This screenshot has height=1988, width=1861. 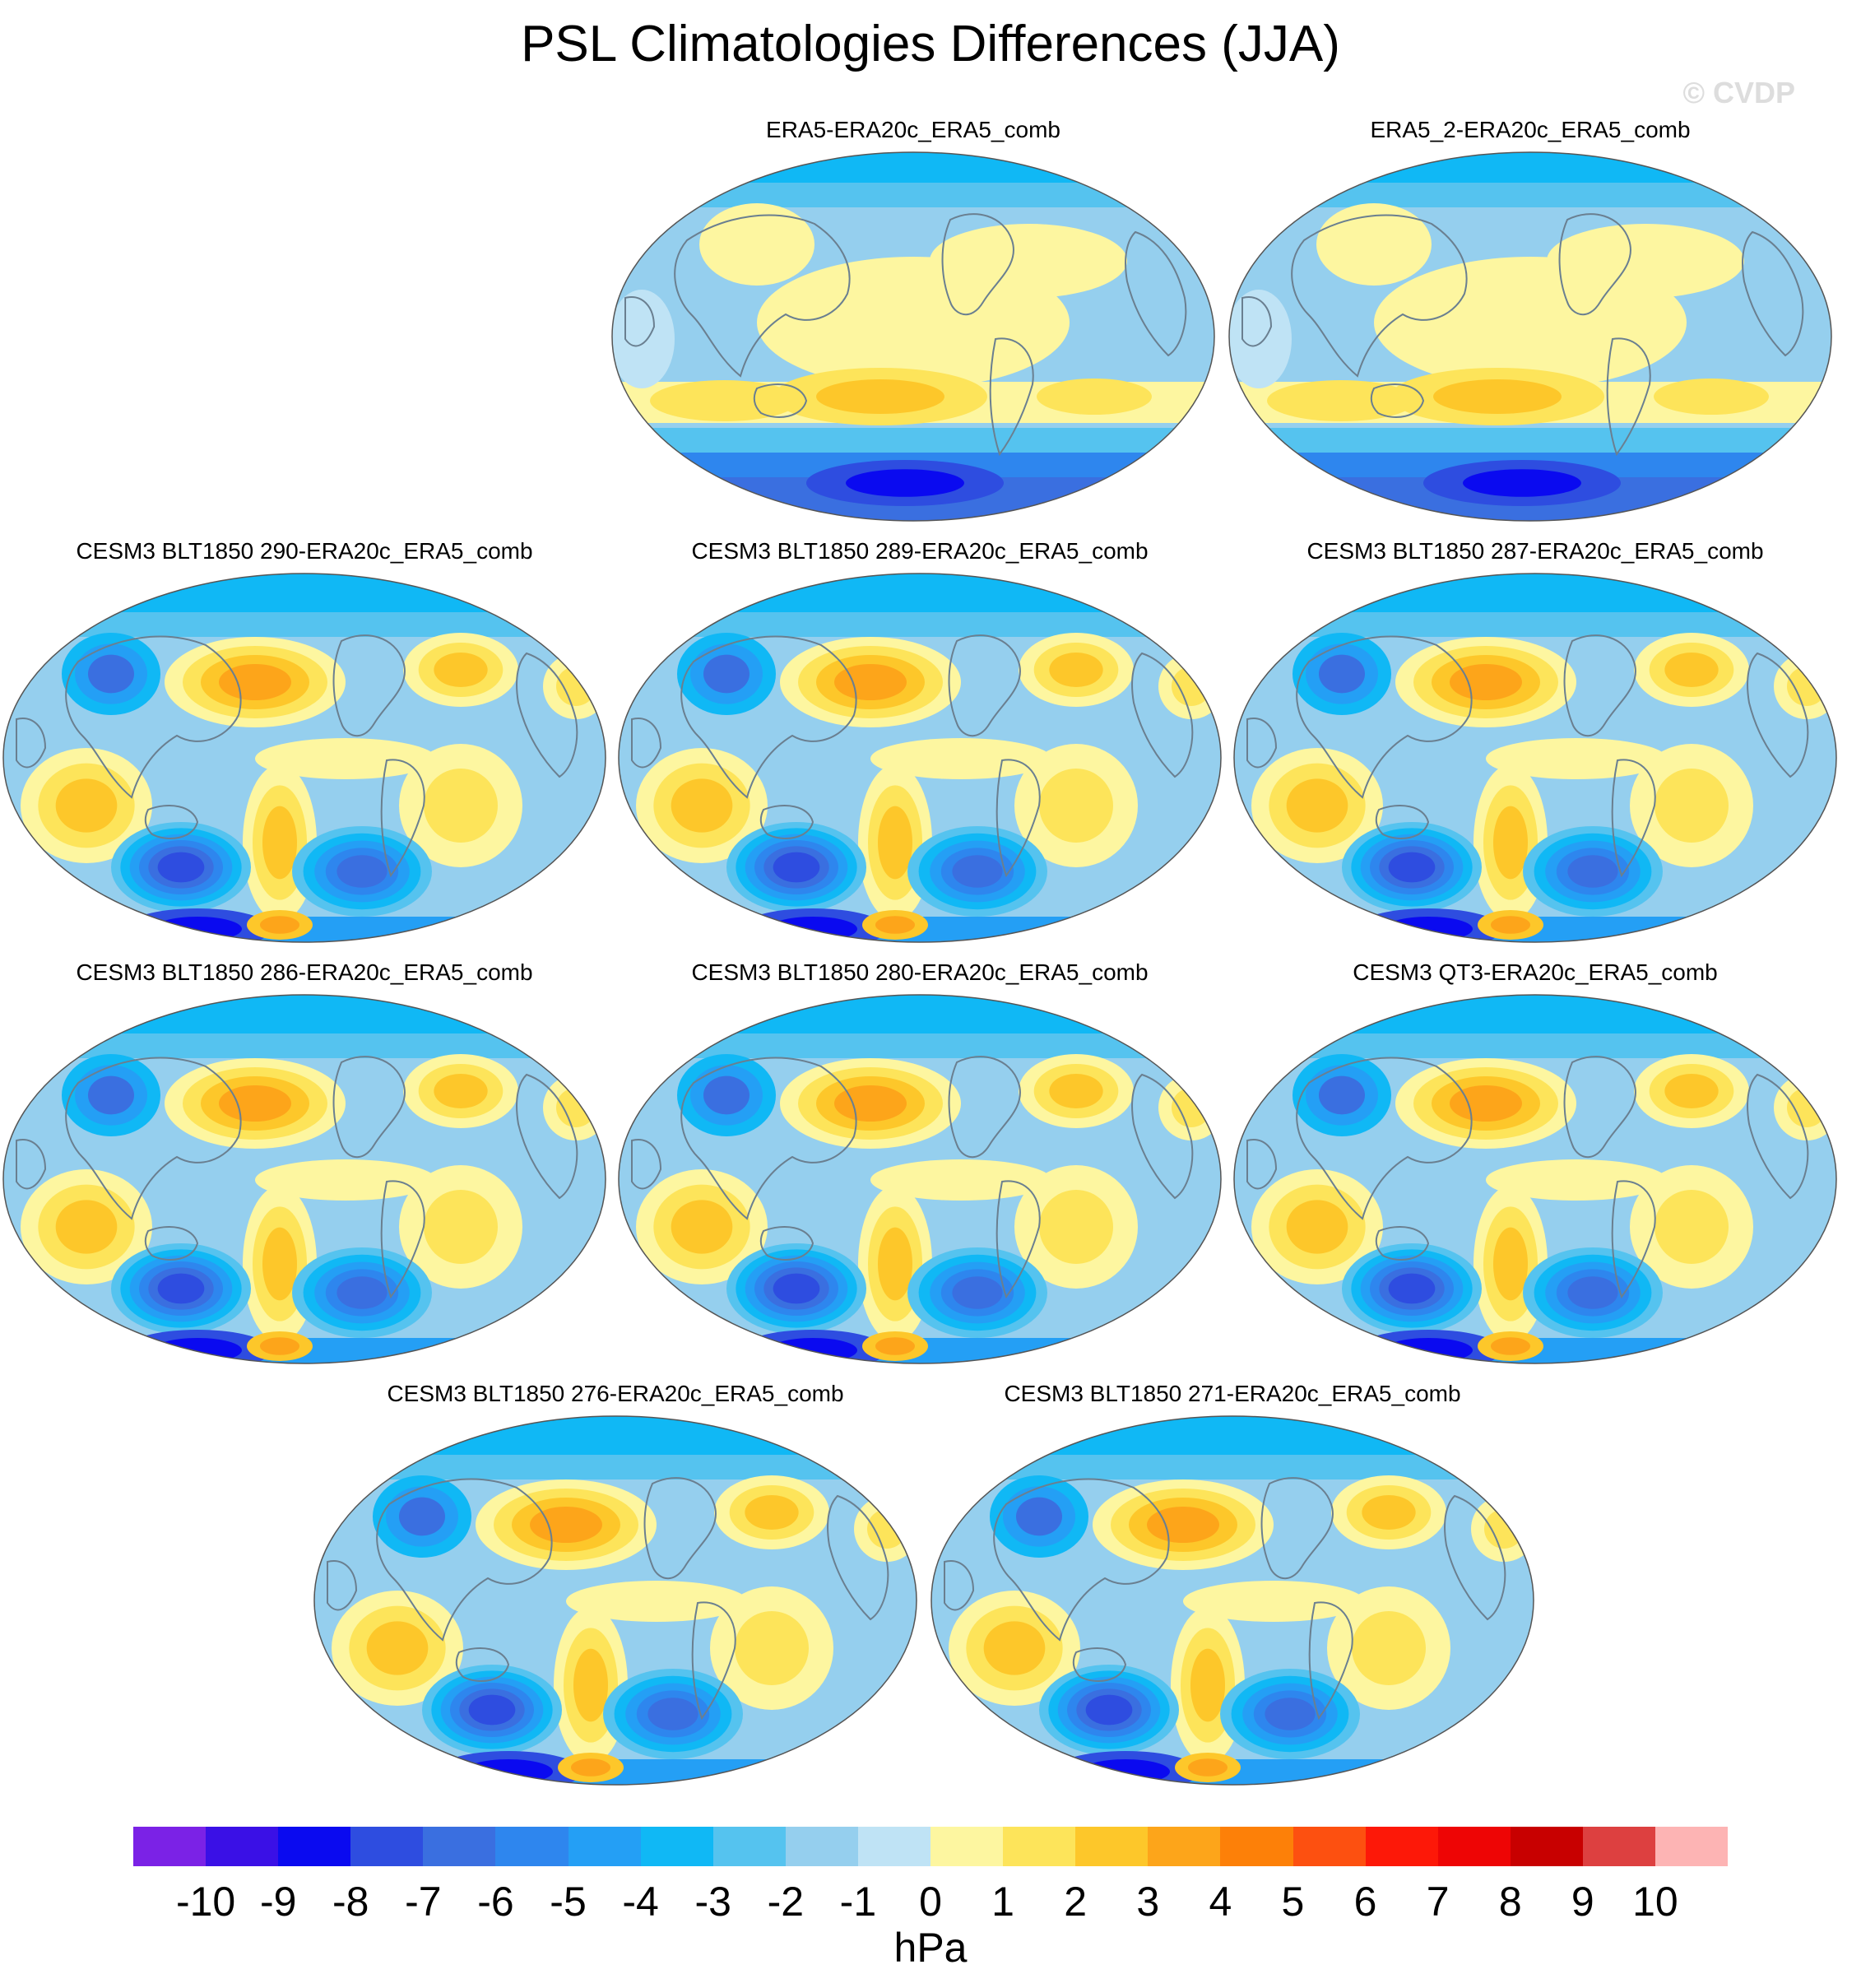 What do you see at coordinates (1530, 440) in the screenshot?
I see `southern-negative-band` at bounding box center [1530, 440].